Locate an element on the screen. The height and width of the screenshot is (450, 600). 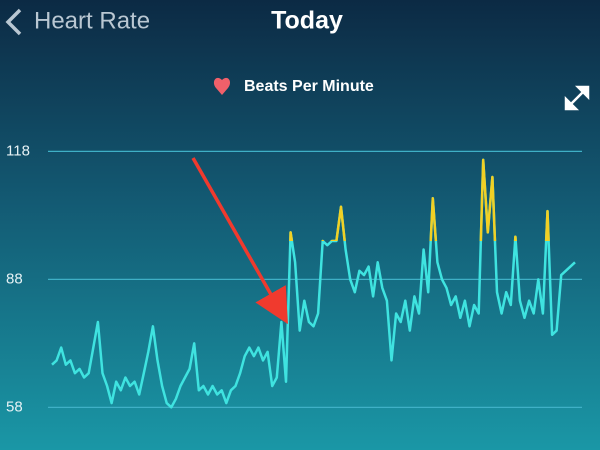
y-tick-label: 118 is located at coordinates (18, 150).